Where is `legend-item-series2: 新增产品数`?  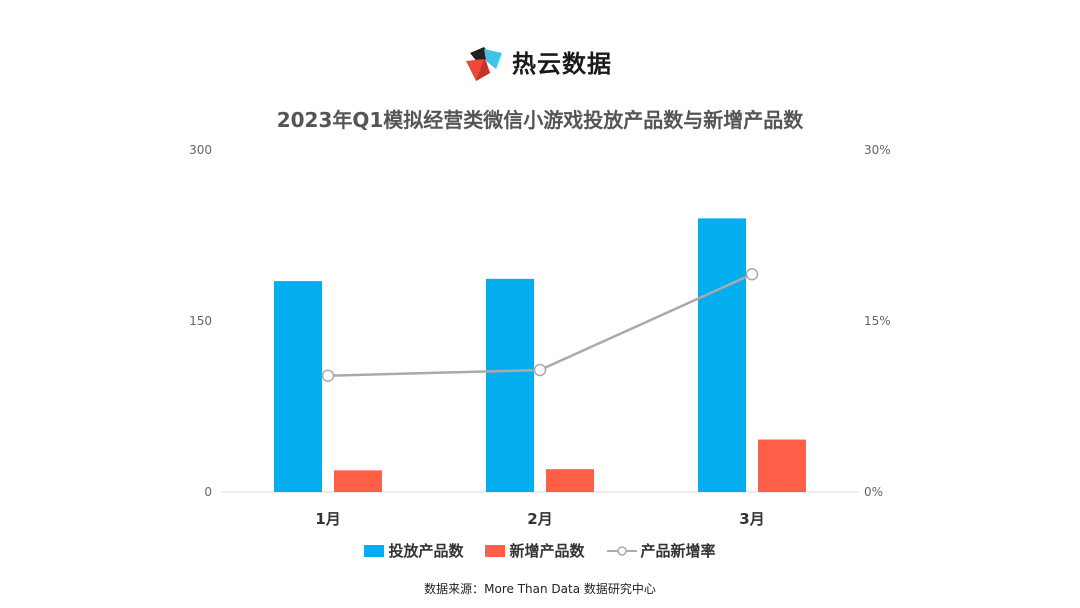
legend-item-series2: 新增产品数 is located at coordinates (535, 550).